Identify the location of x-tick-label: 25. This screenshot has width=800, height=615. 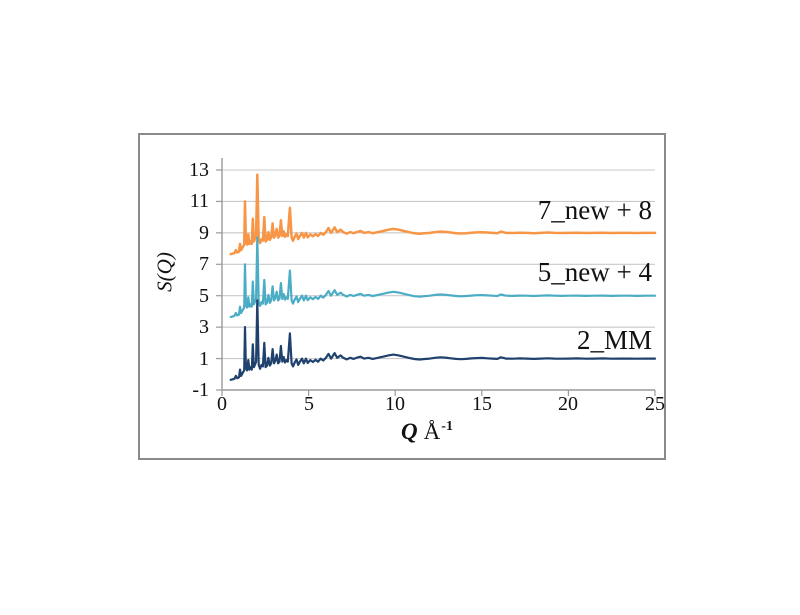
(655, 404).